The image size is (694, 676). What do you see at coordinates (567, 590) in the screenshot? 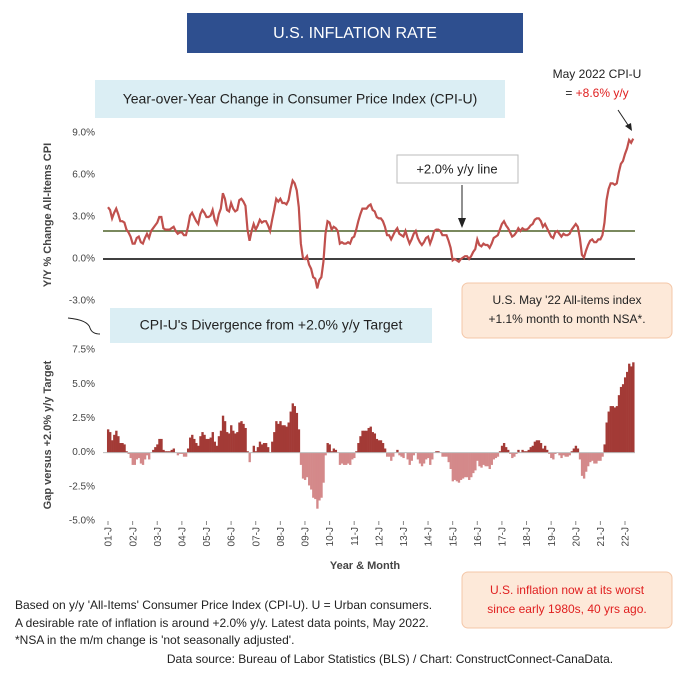
I see `callout: U.S. inflation now at its worst` at bounding box center [567, 590].